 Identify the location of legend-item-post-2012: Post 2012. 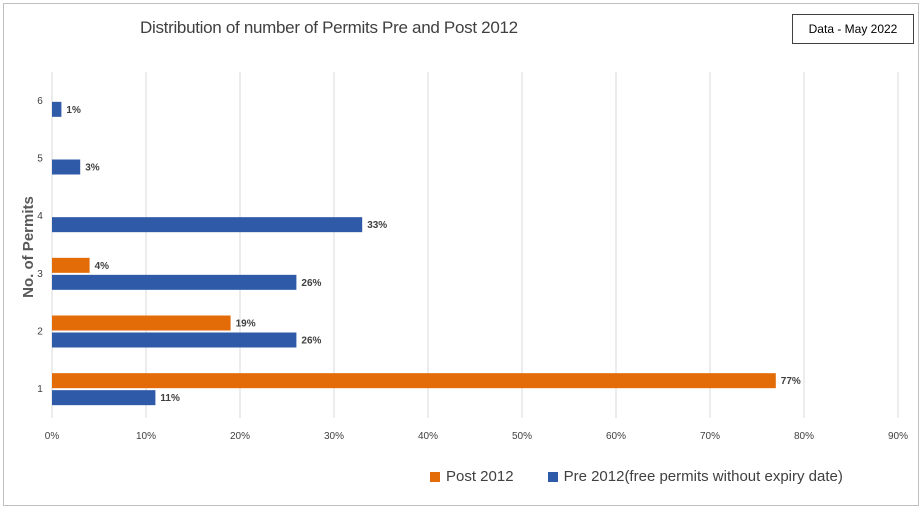
(472, 476).